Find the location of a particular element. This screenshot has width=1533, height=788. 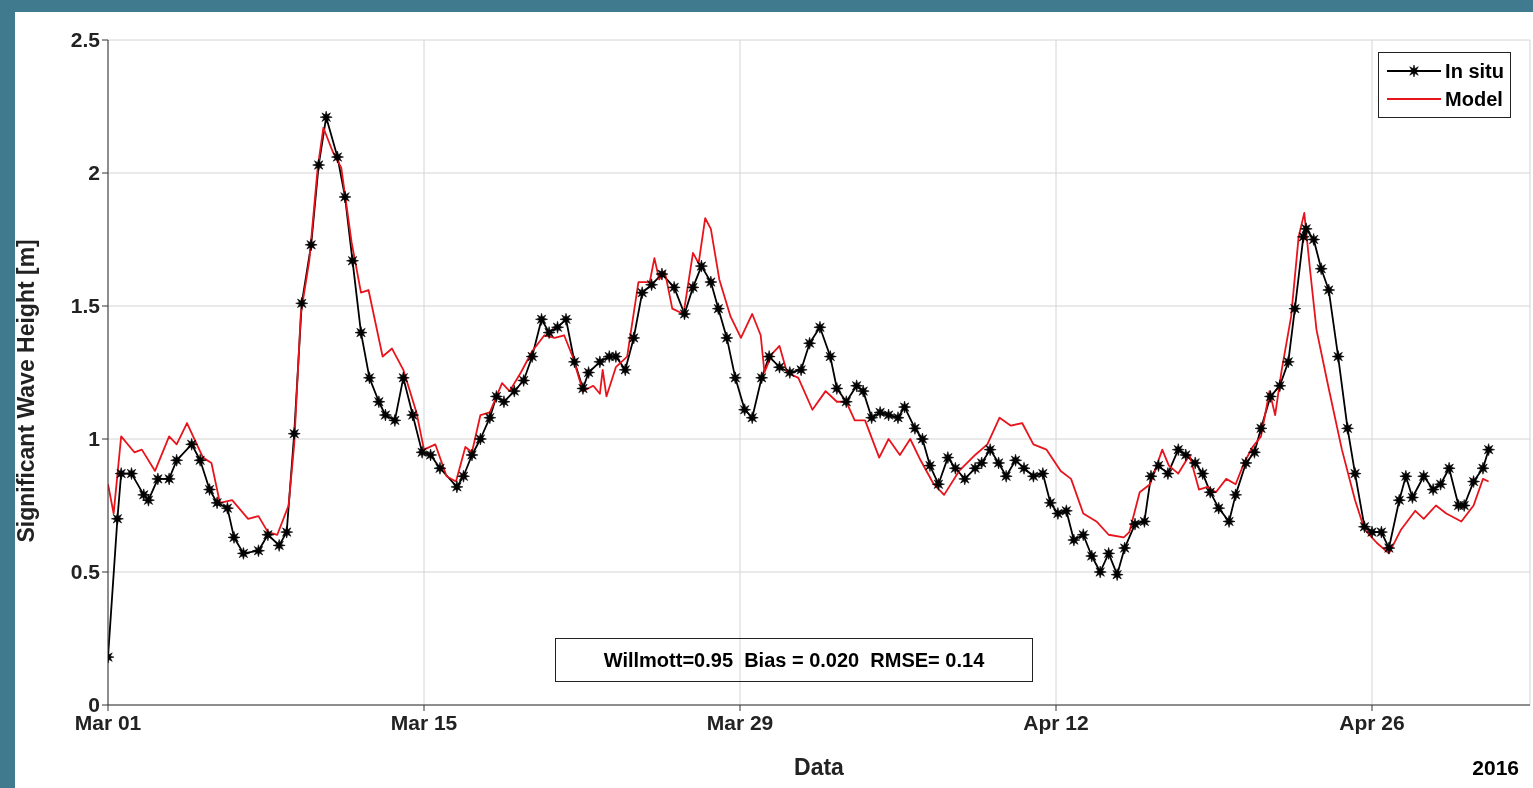

text: 2016 is located at coordinates (1495, 768).